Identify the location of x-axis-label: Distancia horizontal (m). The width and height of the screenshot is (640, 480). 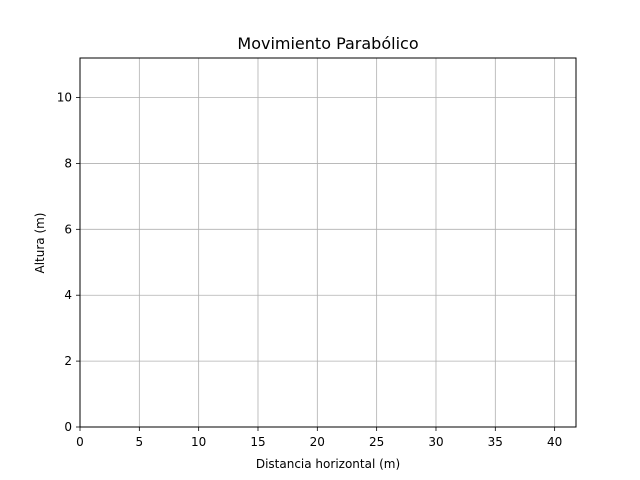
(328, 464).